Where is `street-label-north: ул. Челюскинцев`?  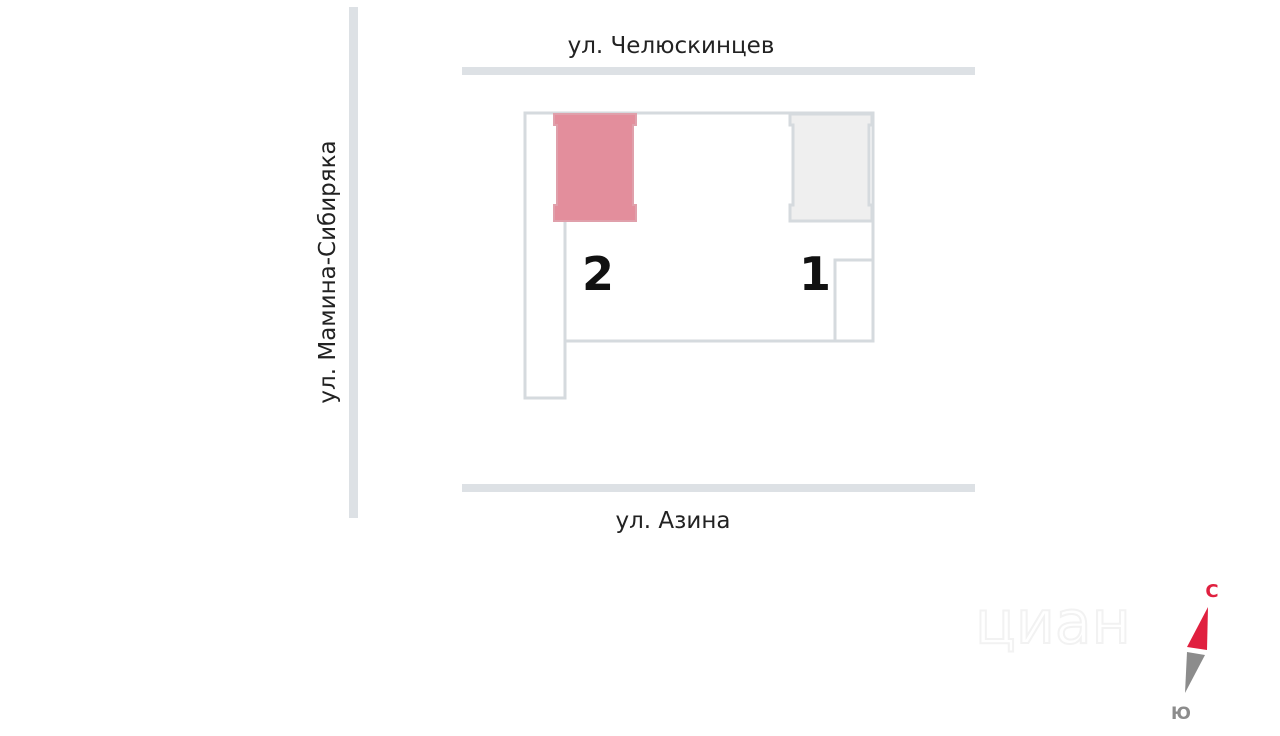
street-label-north: ул. Челюскинцев is located at coordinates (671, 46).